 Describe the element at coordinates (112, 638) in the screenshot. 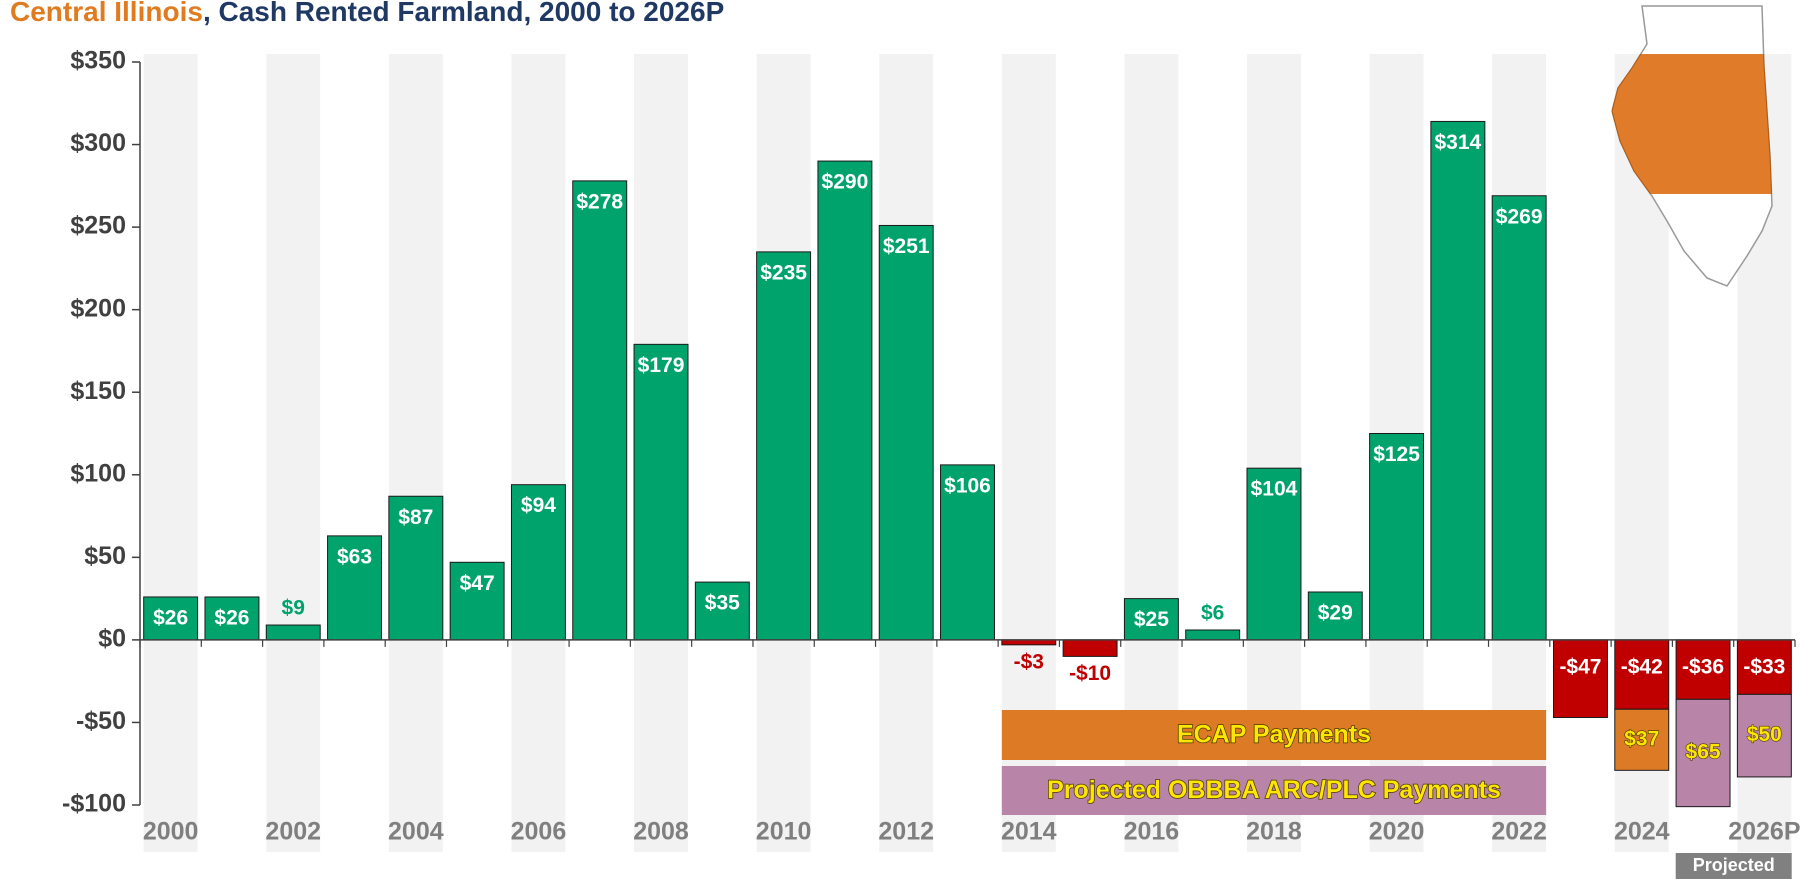

I see `y-tick-label: $0` at that location.